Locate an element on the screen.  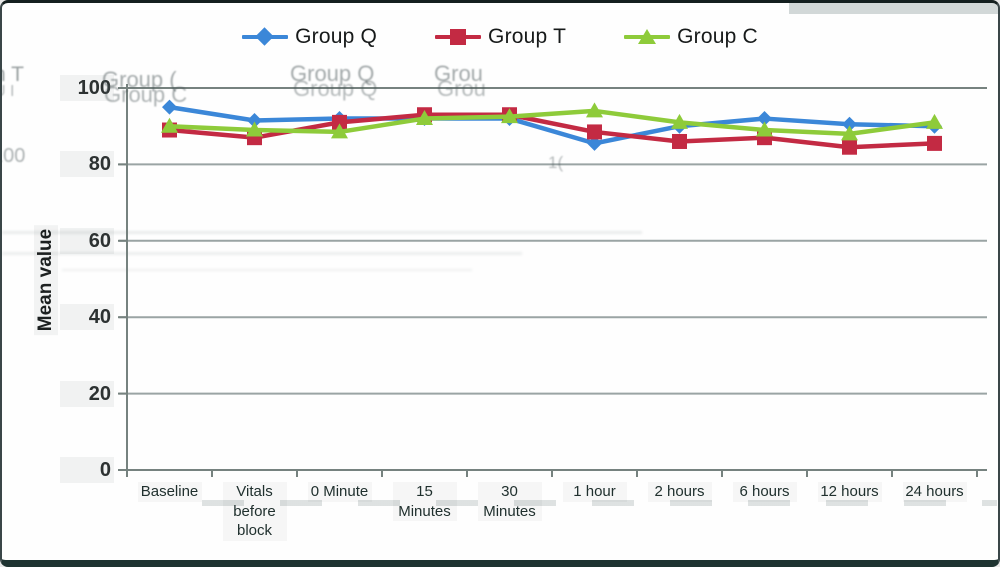
scan-artifact-band is located at coordinates (599, 503).